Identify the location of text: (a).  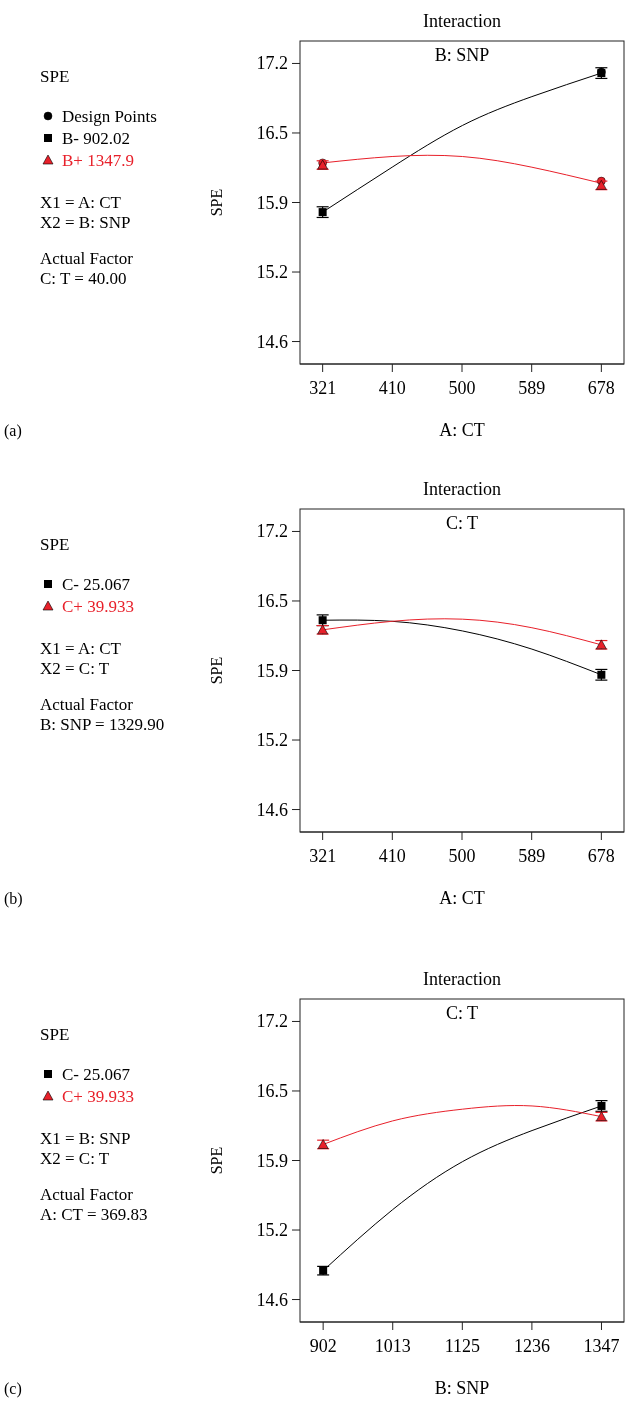
(13, 431).